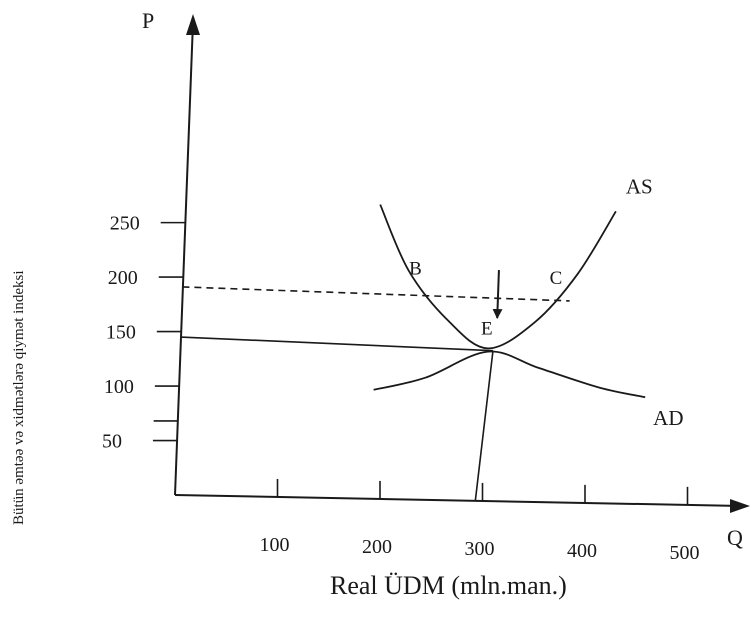 Image resolution: width=752 pixels, height=625 pixels. I want to click on y-tick-label: 150, so click(121, 333).